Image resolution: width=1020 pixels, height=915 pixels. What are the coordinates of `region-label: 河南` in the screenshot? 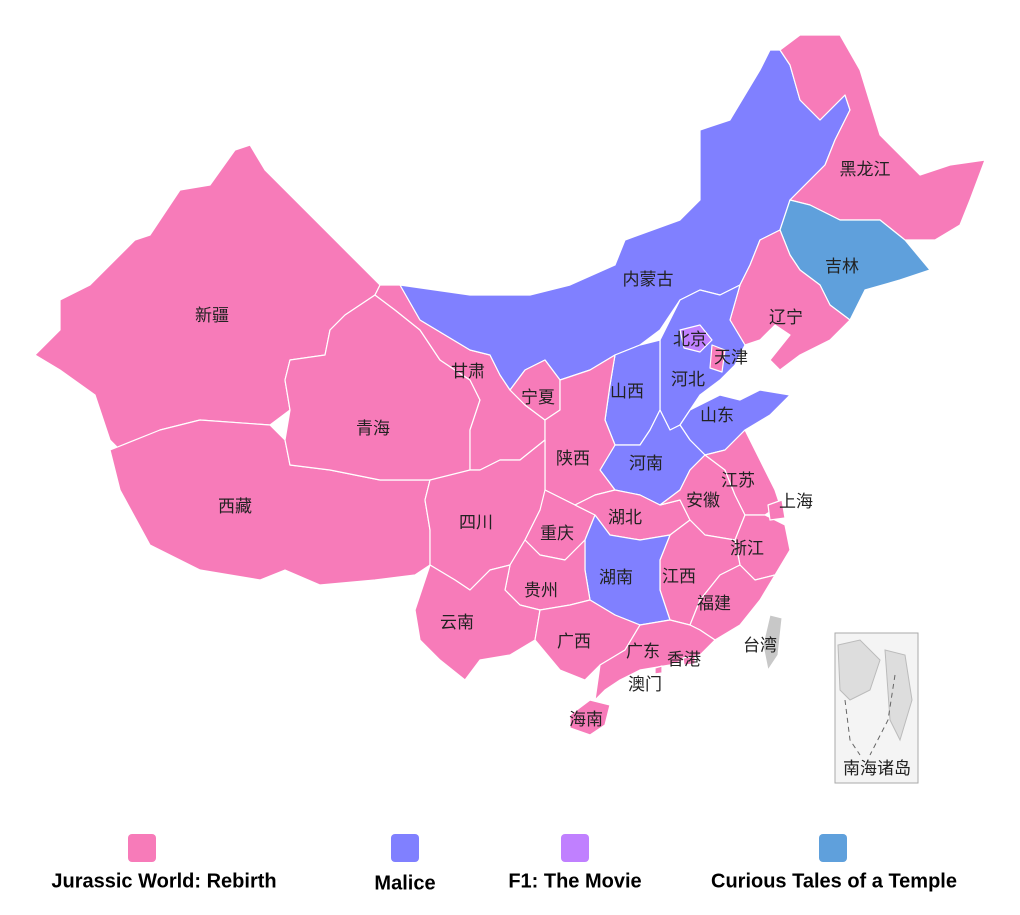 It's located at (646, 464).